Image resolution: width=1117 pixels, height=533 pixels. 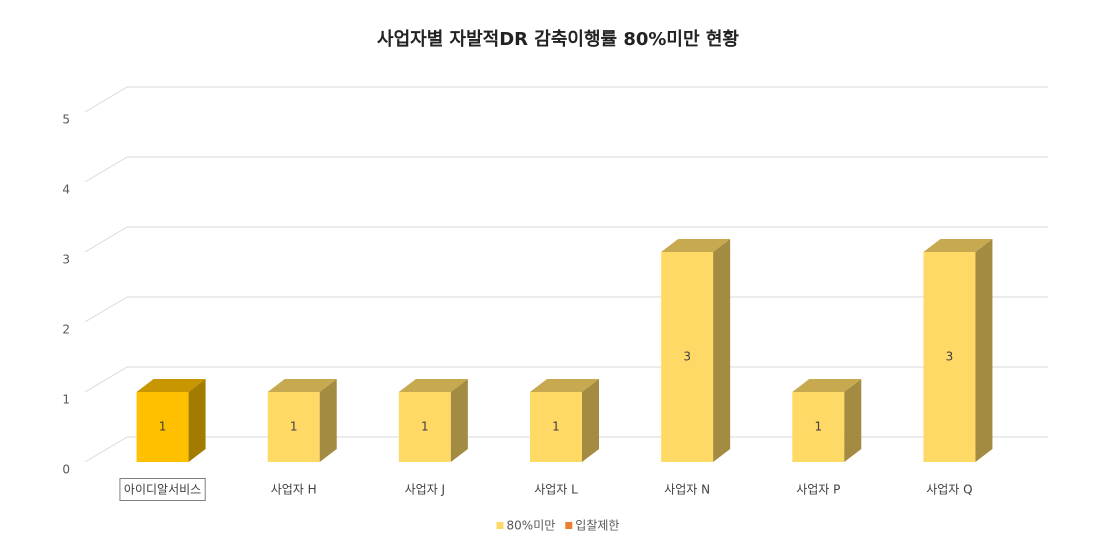 What do you see at coordinates (531, 526) in the screenshot?
I see `legend-label: 80%미만` at bounding box center [531, 526].